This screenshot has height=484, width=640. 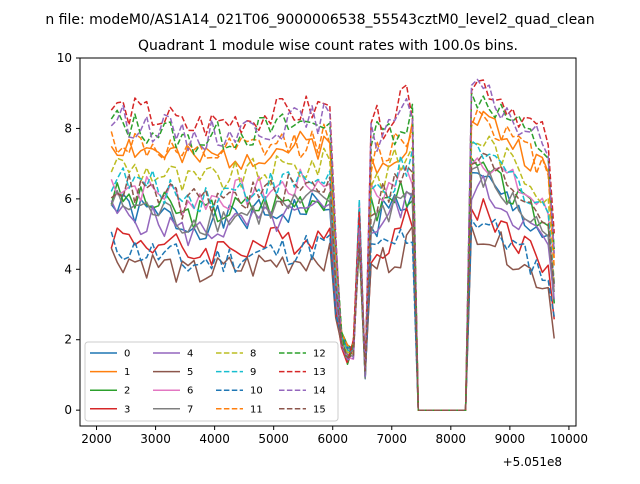 I want to click on legend-label-7: 7, so click(x=190, y=409).